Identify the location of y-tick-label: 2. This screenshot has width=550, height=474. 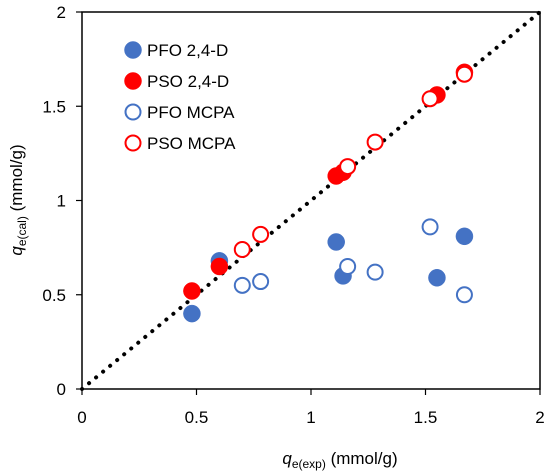
(61, 12).